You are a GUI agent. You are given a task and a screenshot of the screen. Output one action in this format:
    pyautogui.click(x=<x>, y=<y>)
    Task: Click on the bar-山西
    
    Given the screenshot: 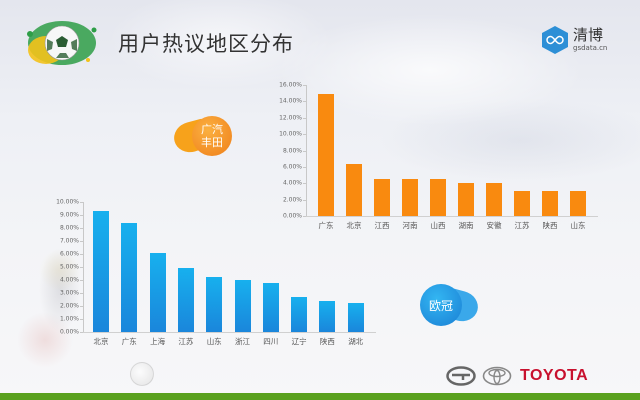 What is the action you would take?
    pyautogui.click(x=438, y=197)
    